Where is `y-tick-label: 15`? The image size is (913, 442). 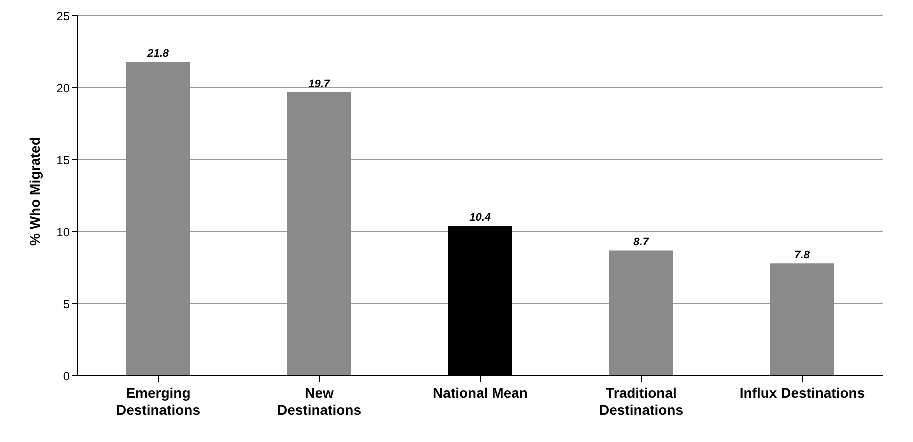 y-tick-label: 15 is located at coordinates (63, 160).